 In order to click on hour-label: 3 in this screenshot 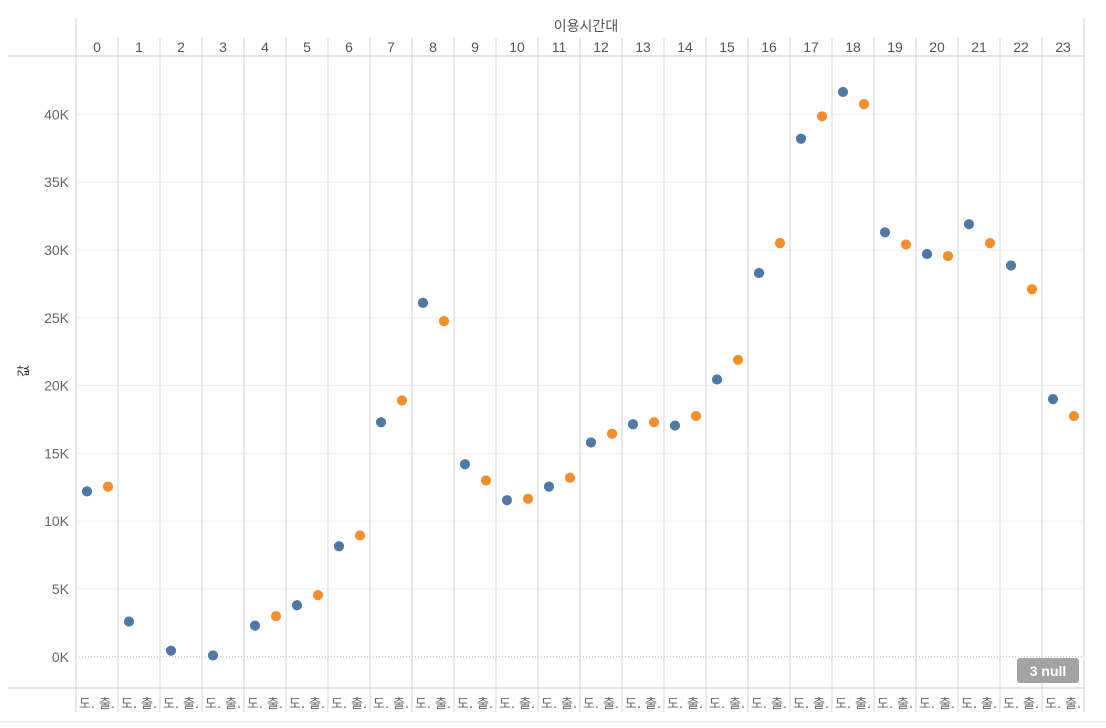, I will do `click(223, 47)`.